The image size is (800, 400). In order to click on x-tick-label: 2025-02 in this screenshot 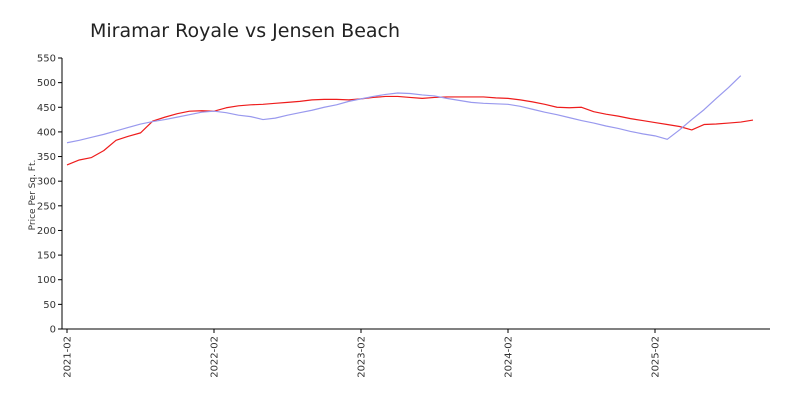, I will do `click(656, 357)`.